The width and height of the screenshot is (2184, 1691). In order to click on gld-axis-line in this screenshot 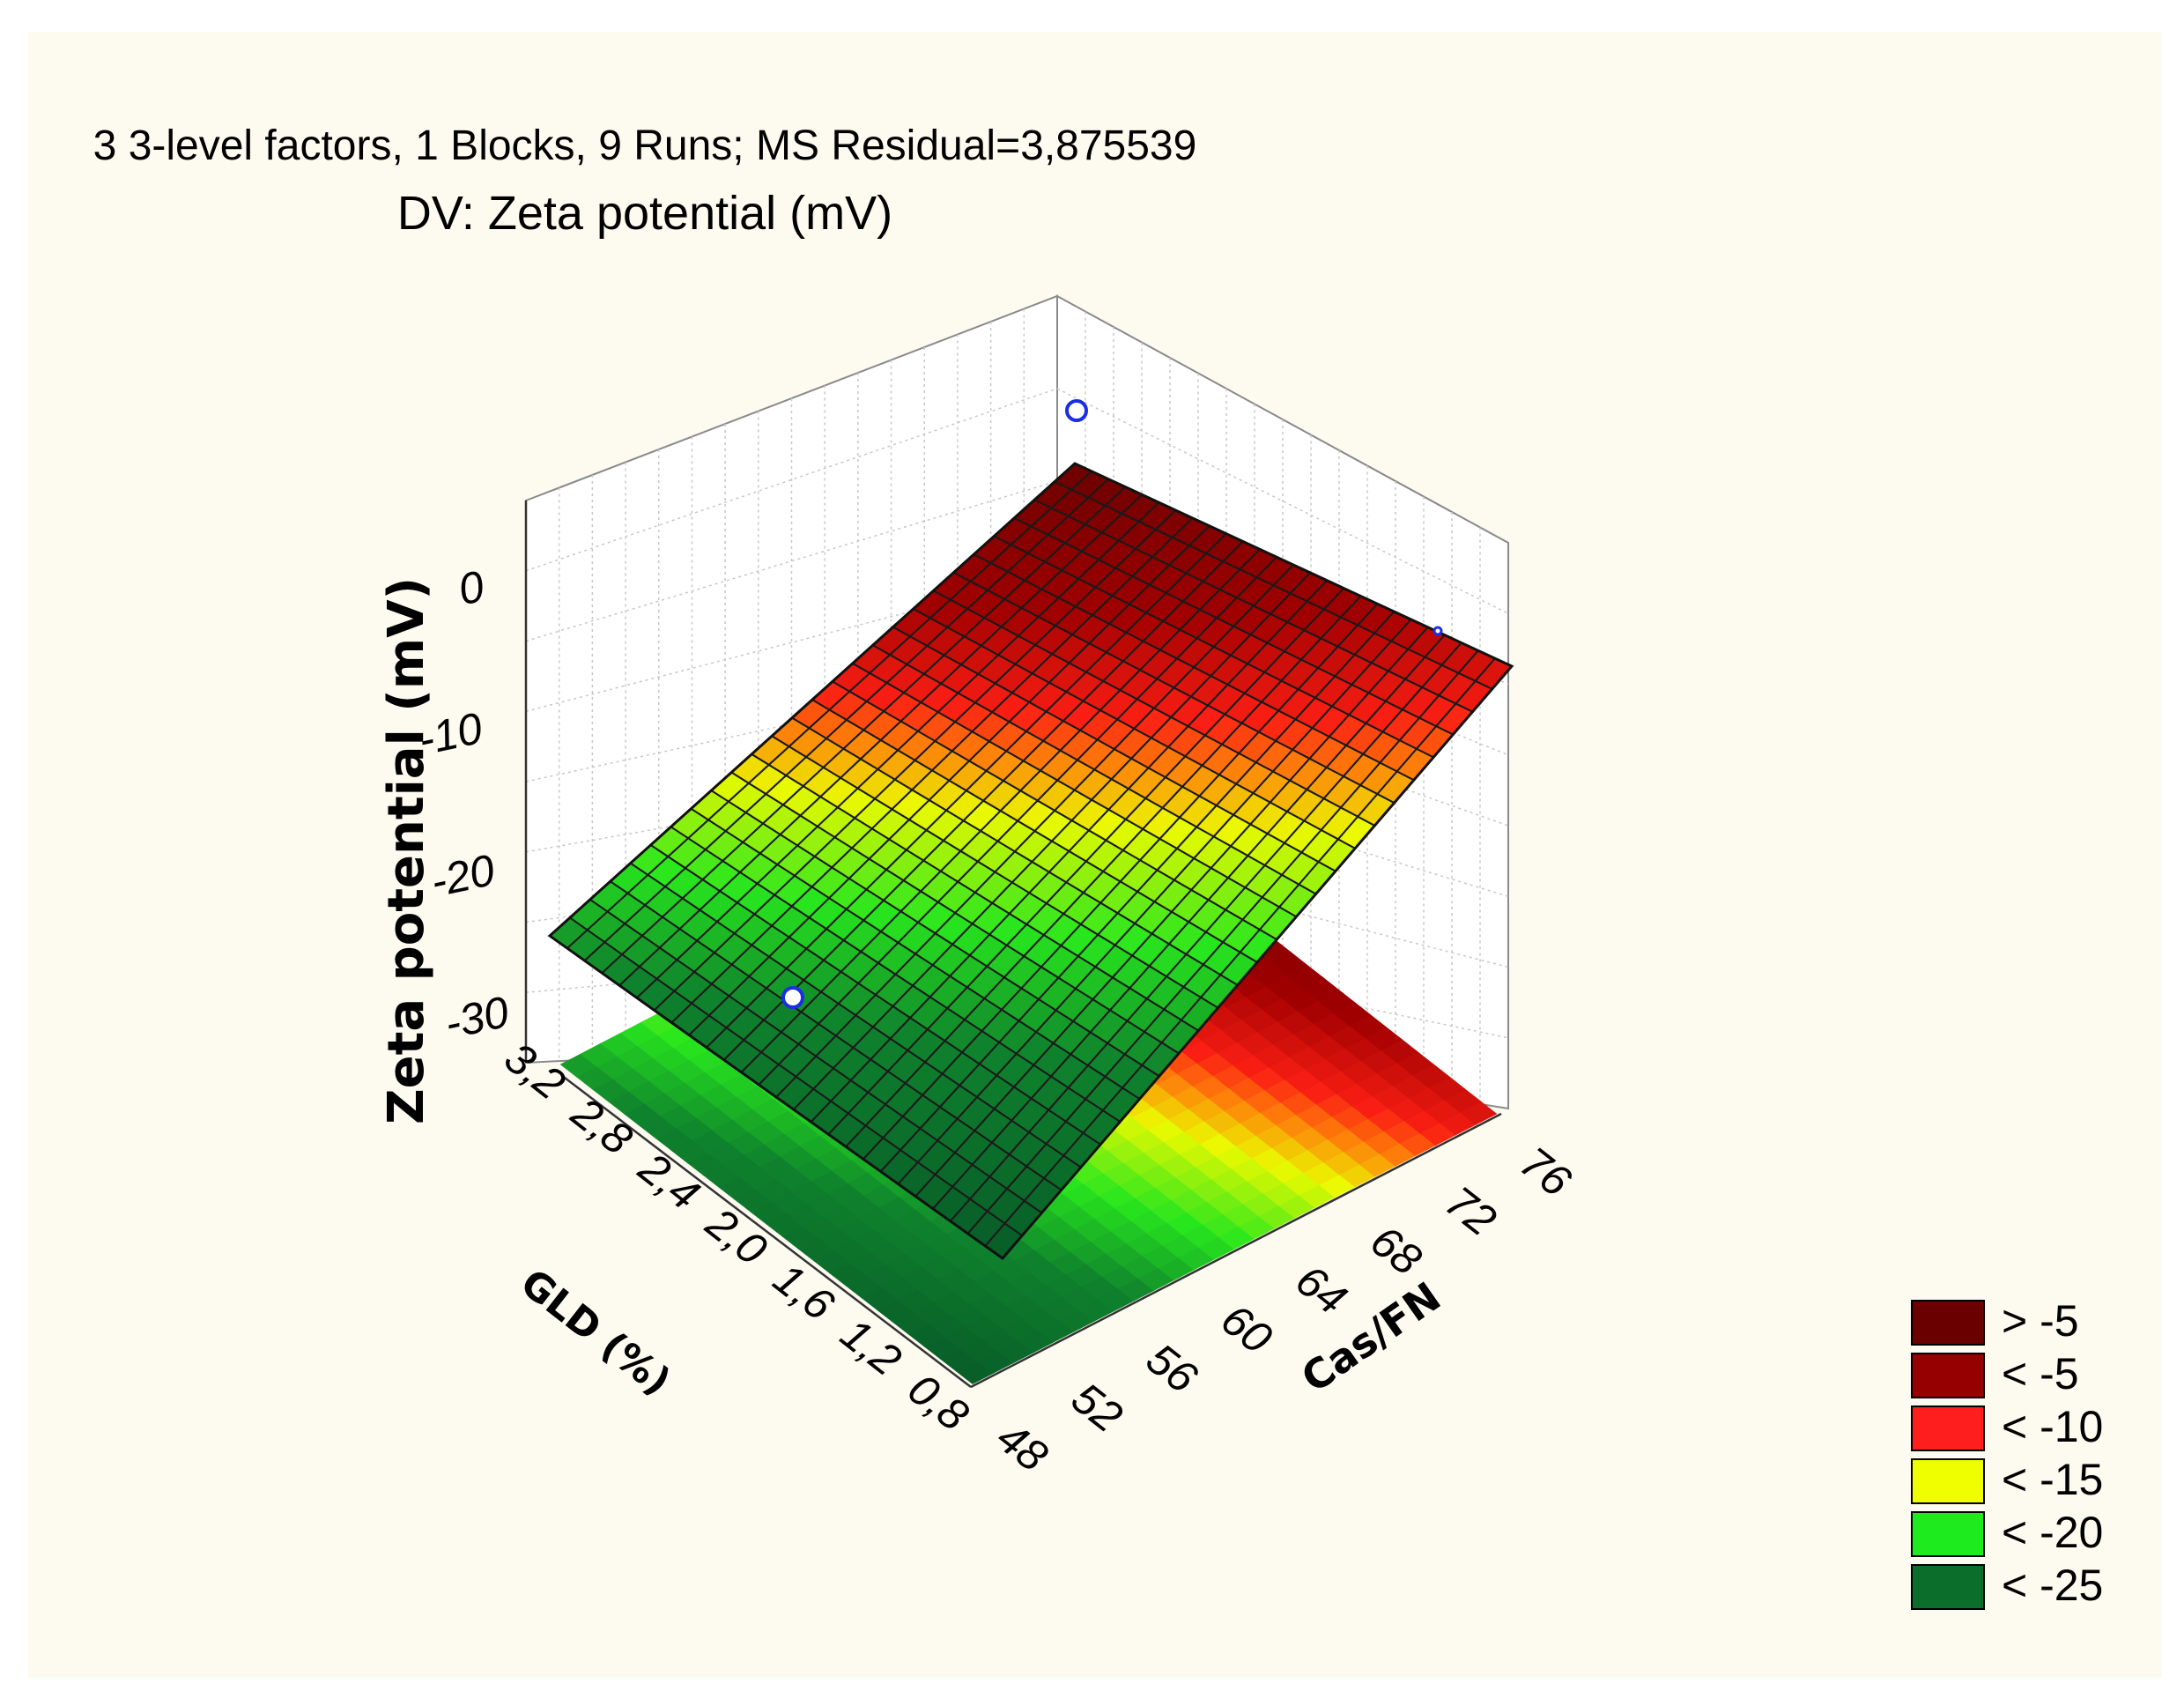, I will do `click(766, 1231)`.